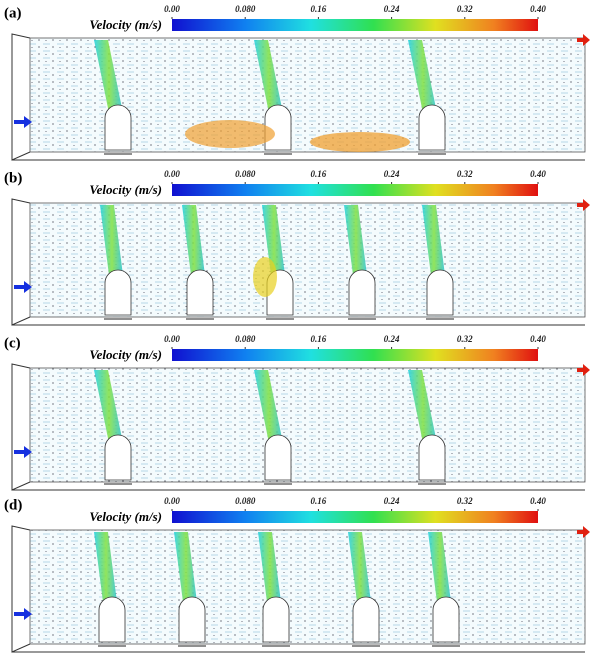 Image resolution: width=591 pixels, height=654 pixels. Describe the element at coordinates (13, 178) in the screenshot. I see `panel-label: (b)` at that location.